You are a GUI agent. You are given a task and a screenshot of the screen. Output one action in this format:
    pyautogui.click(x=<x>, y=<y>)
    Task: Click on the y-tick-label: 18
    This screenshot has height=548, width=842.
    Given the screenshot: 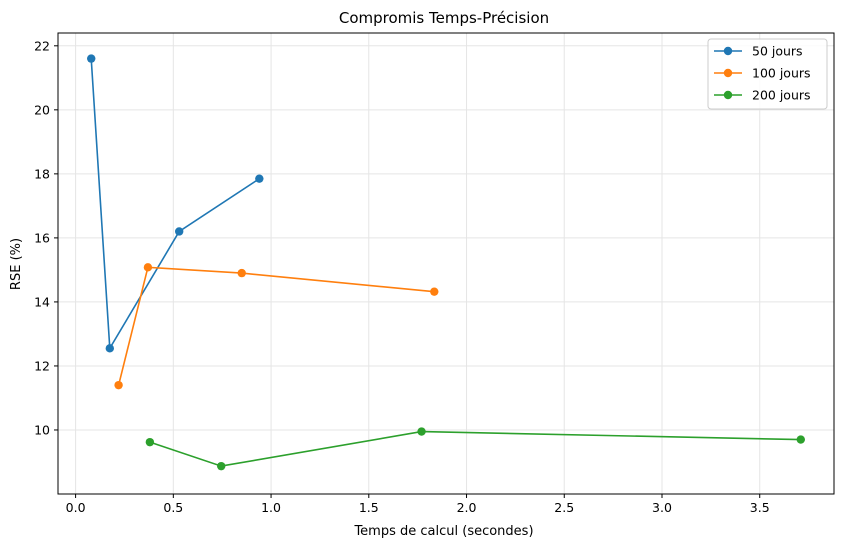 What is the action you would take?
    pyautogui.click(x=42, y=173)
    